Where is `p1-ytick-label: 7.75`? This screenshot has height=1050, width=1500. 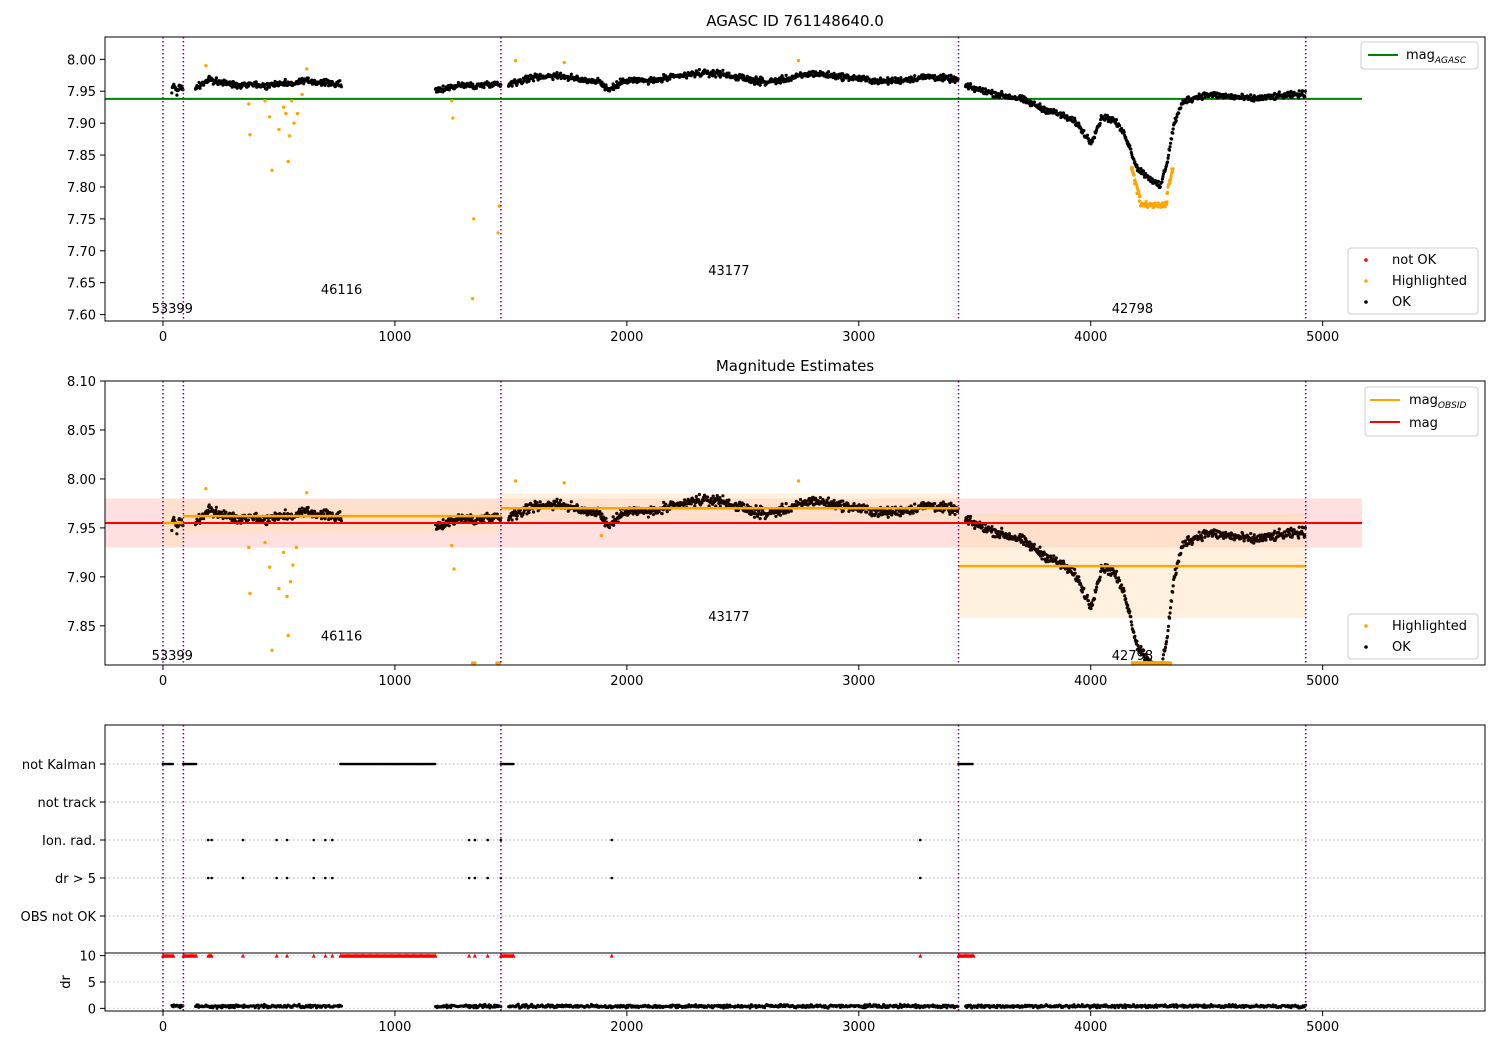
p1-ytick-label: 7.75 is located at coordinates (81, 220).